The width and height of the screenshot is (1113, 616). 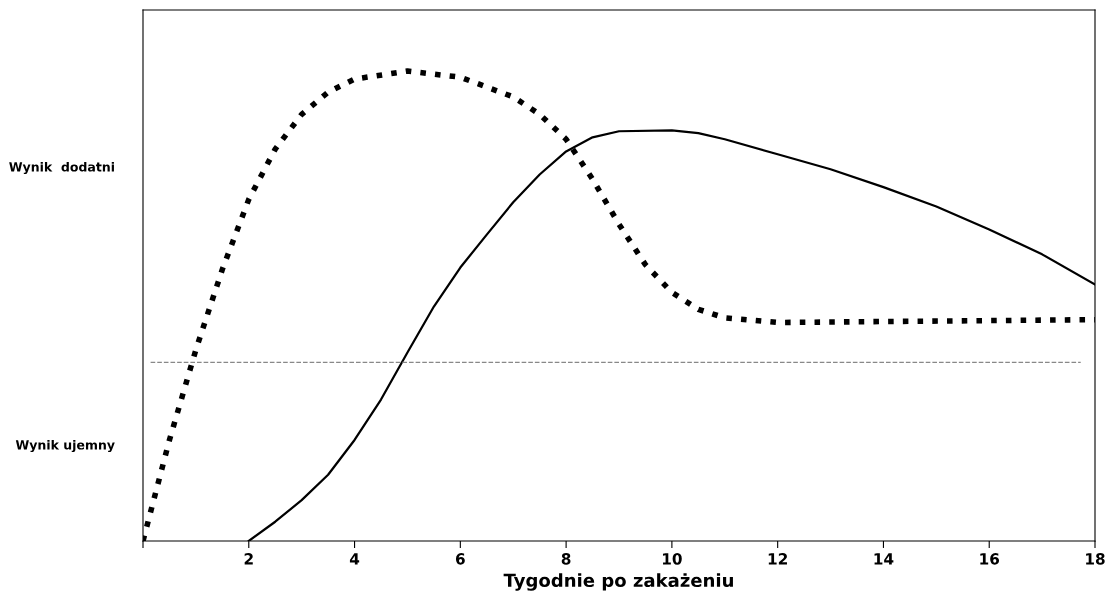 What do you see at coordinates (61, 168) in the screenshot?
I see `text: Wynik dodatni` at bounding box center [61, 168].